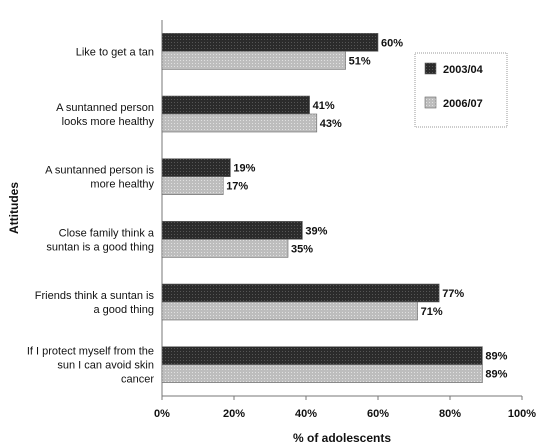  What do you see at coordinates (496, 375) in the screenshot?
I see `data-label-200607-5: 89%` at bounding box center [496, 375].